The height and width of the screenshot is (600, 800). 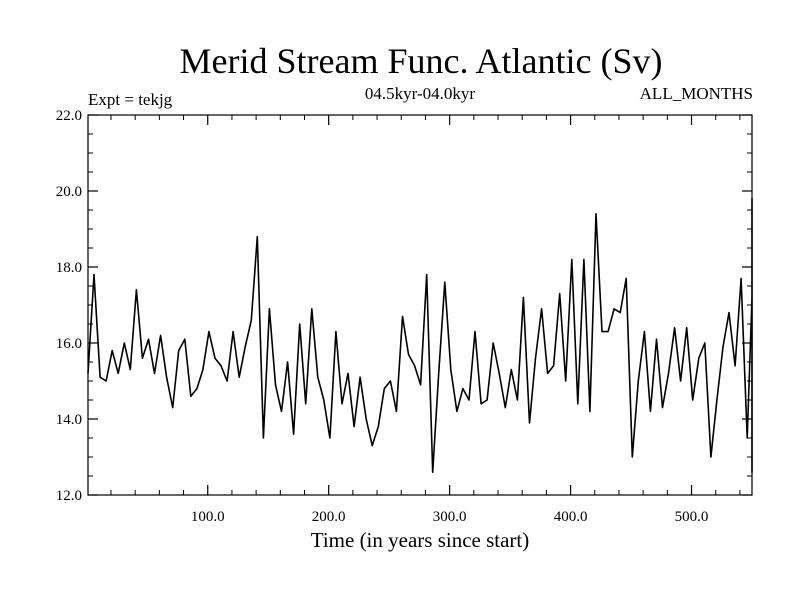 What do you see at coordinates (69, 344) in the screenshot?
I see `y-tick-label: 16.0` at bounding box center [69, 344].